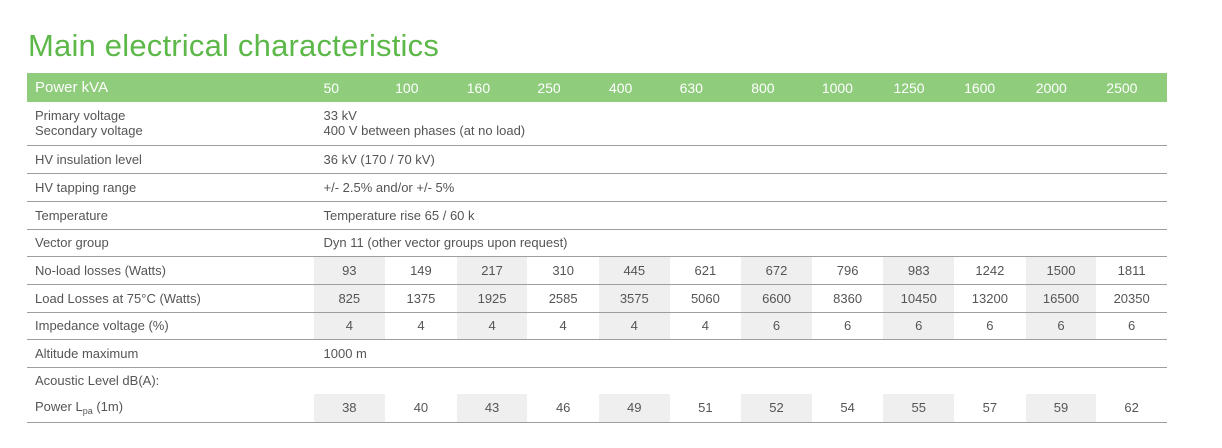 The image size is (1222, 448). I want to click on table-cell: 10450, so click(919, 298).